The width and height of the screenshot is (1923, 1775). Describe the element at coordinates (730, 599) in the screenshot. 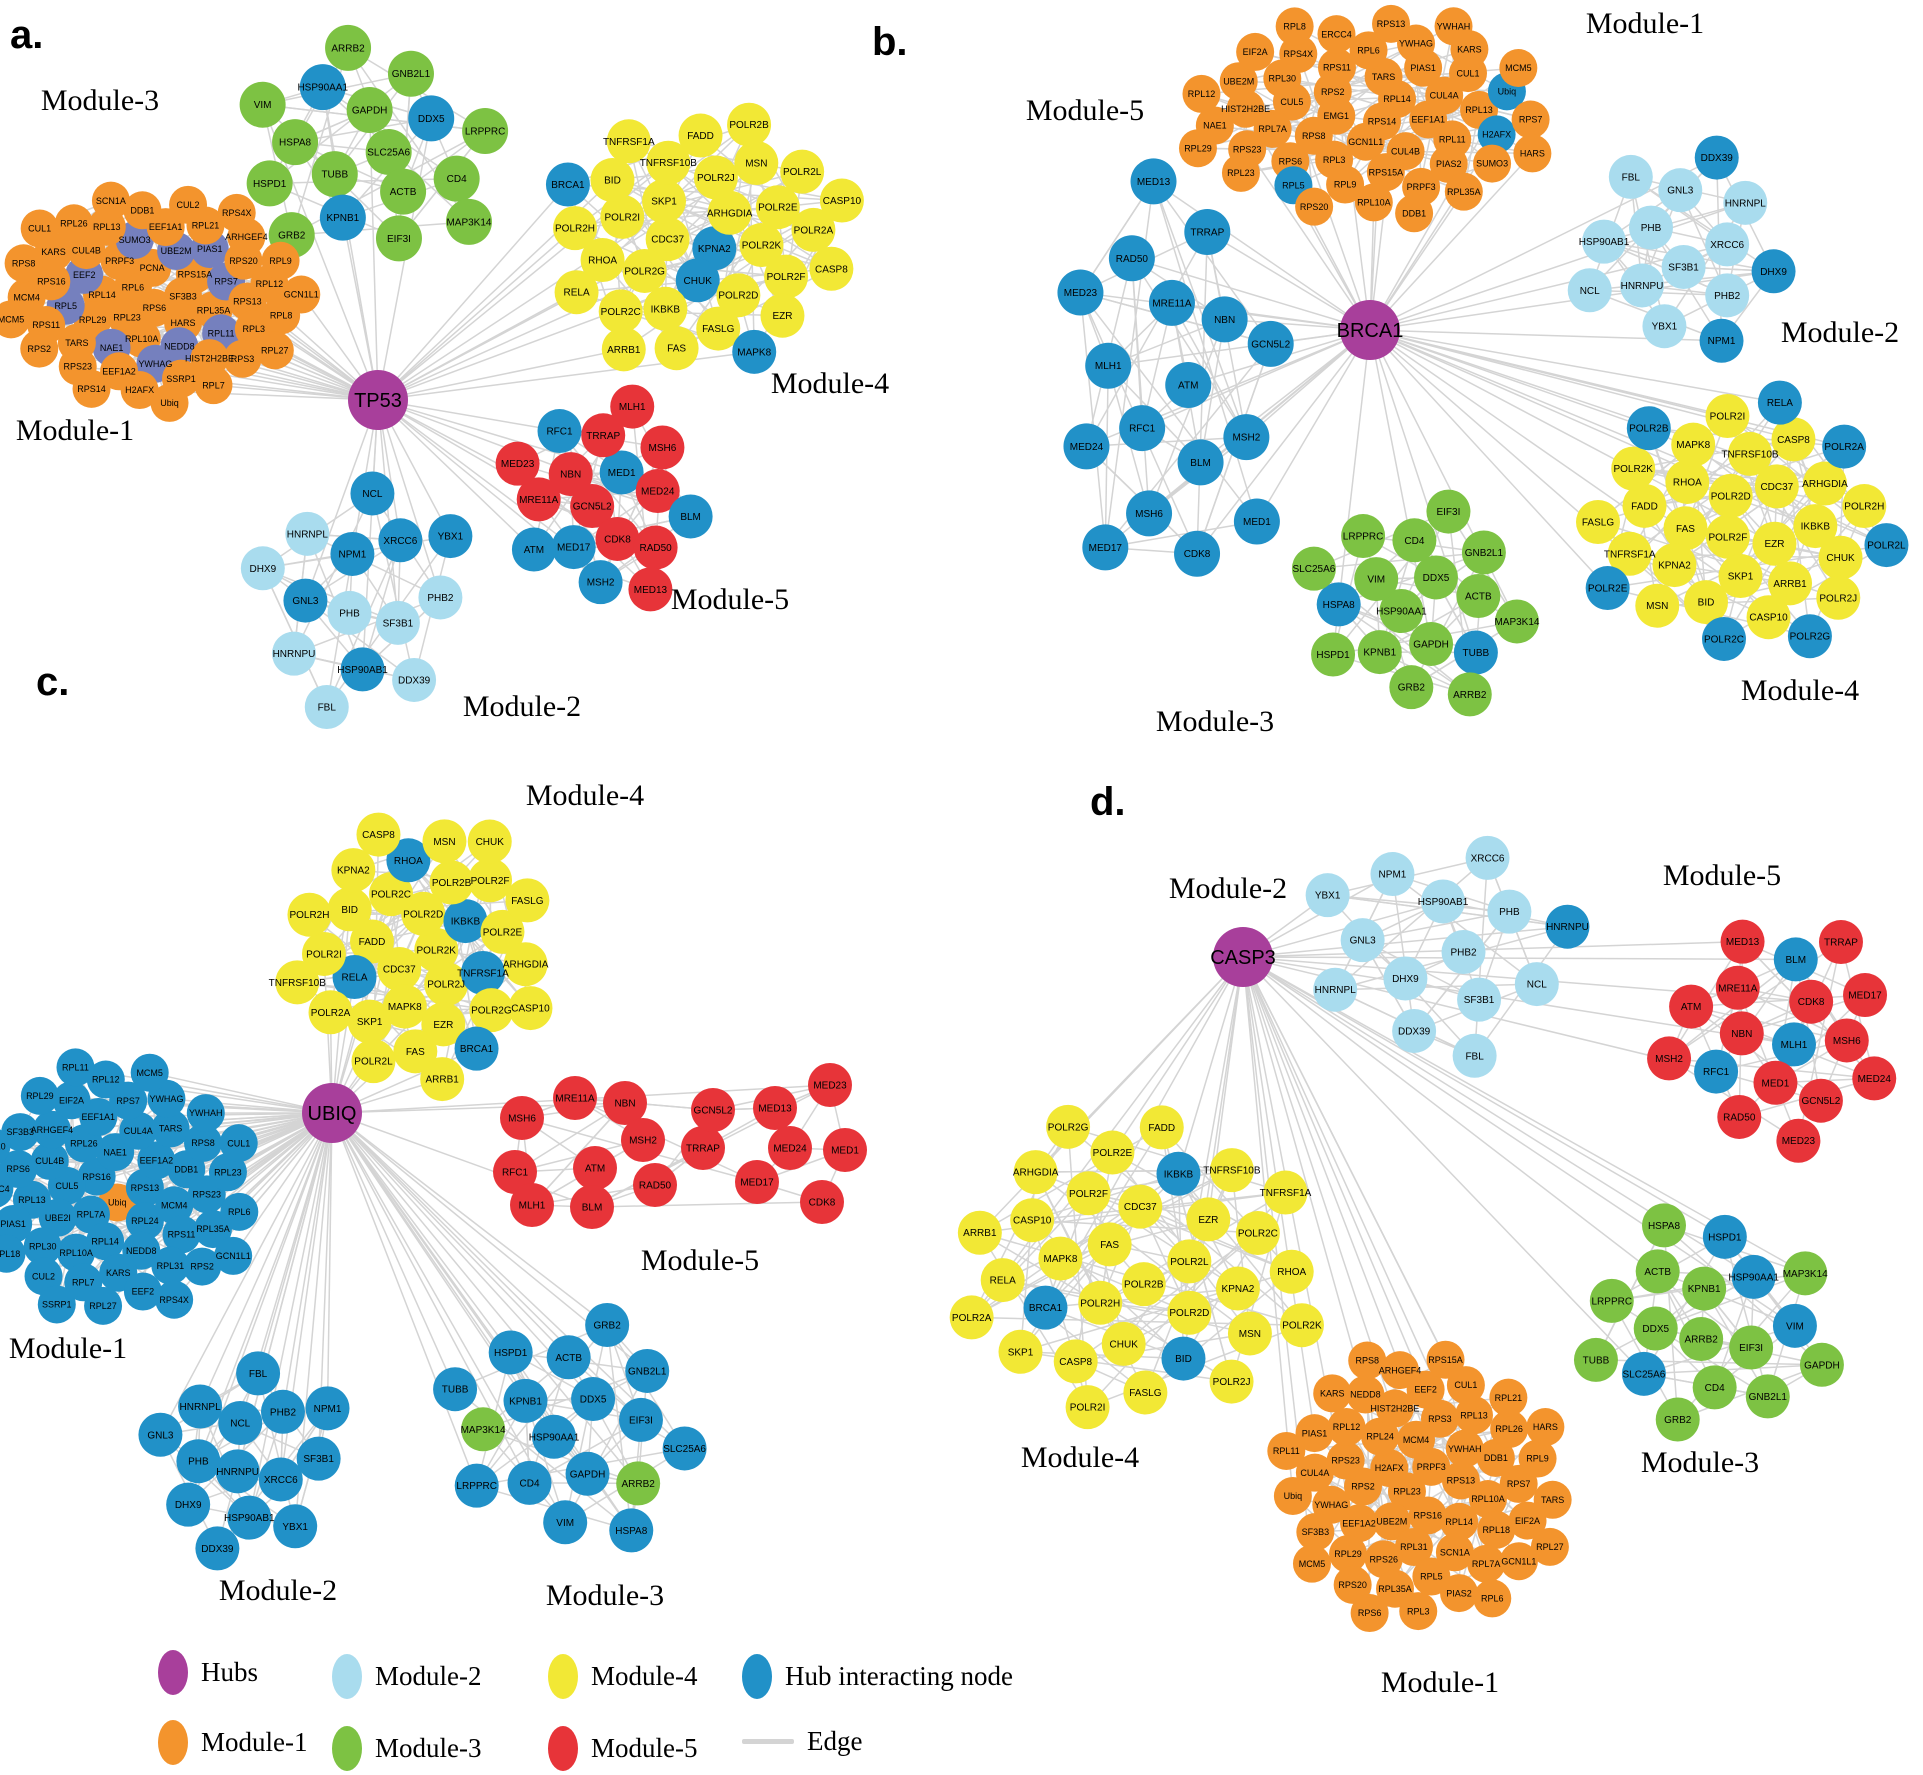

I see `module-label: Module-5` at that location.